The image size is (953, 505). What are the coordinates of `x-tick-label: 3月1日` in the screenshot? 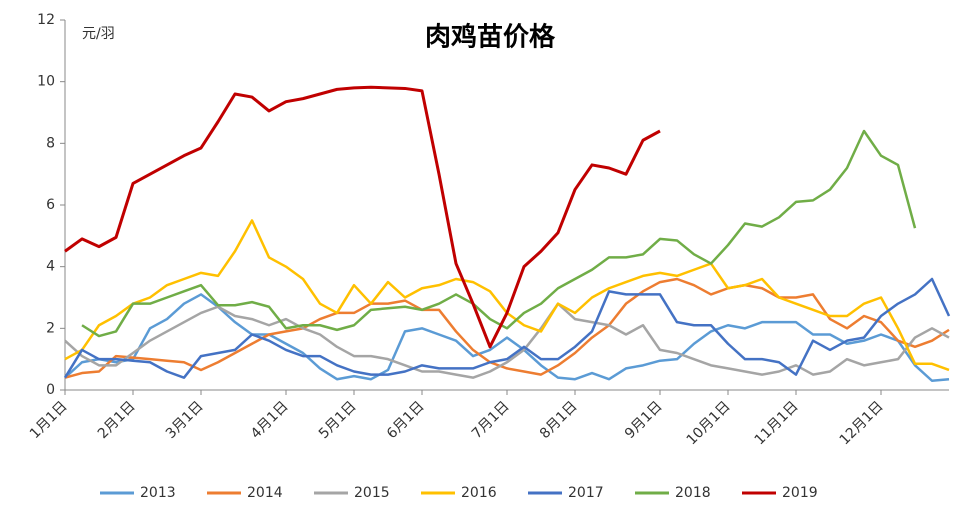 It's located at (185, 420).